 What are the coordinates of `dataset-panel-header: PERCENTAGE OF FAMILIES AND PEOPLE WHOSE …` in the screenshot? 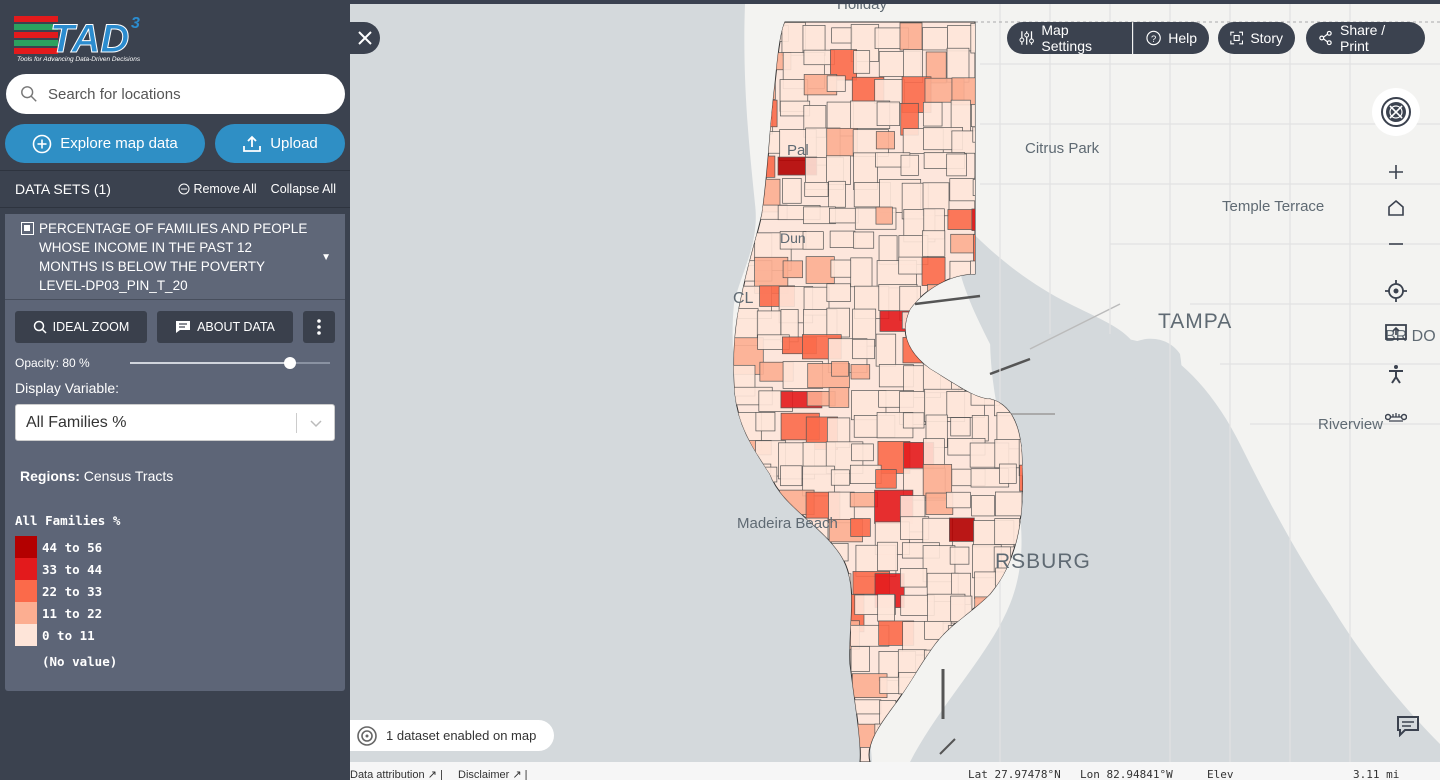 It's located at (175, 257).